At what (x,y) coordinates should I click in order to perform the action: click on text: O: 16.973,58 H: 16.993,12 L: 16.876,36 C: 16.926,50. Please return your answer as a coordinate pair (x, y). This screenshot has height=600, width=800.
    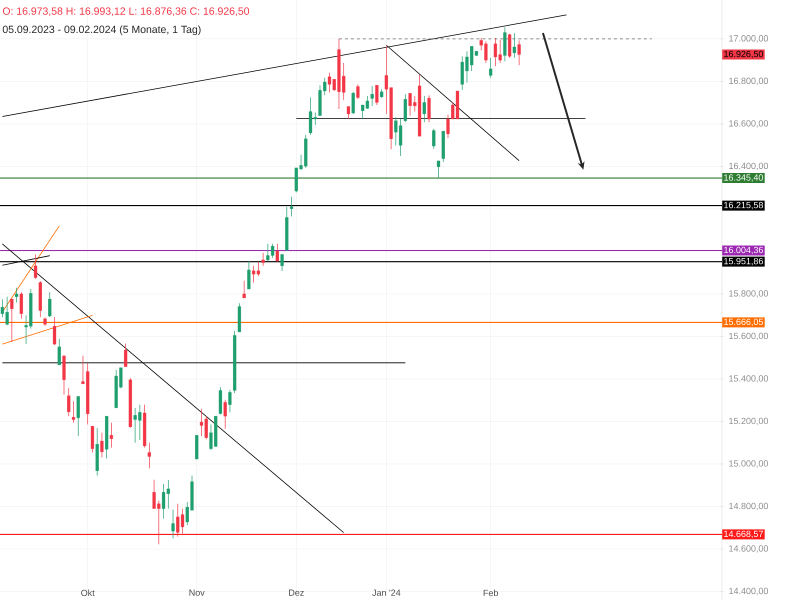
    Looking at the image, I should click on (126, 11).